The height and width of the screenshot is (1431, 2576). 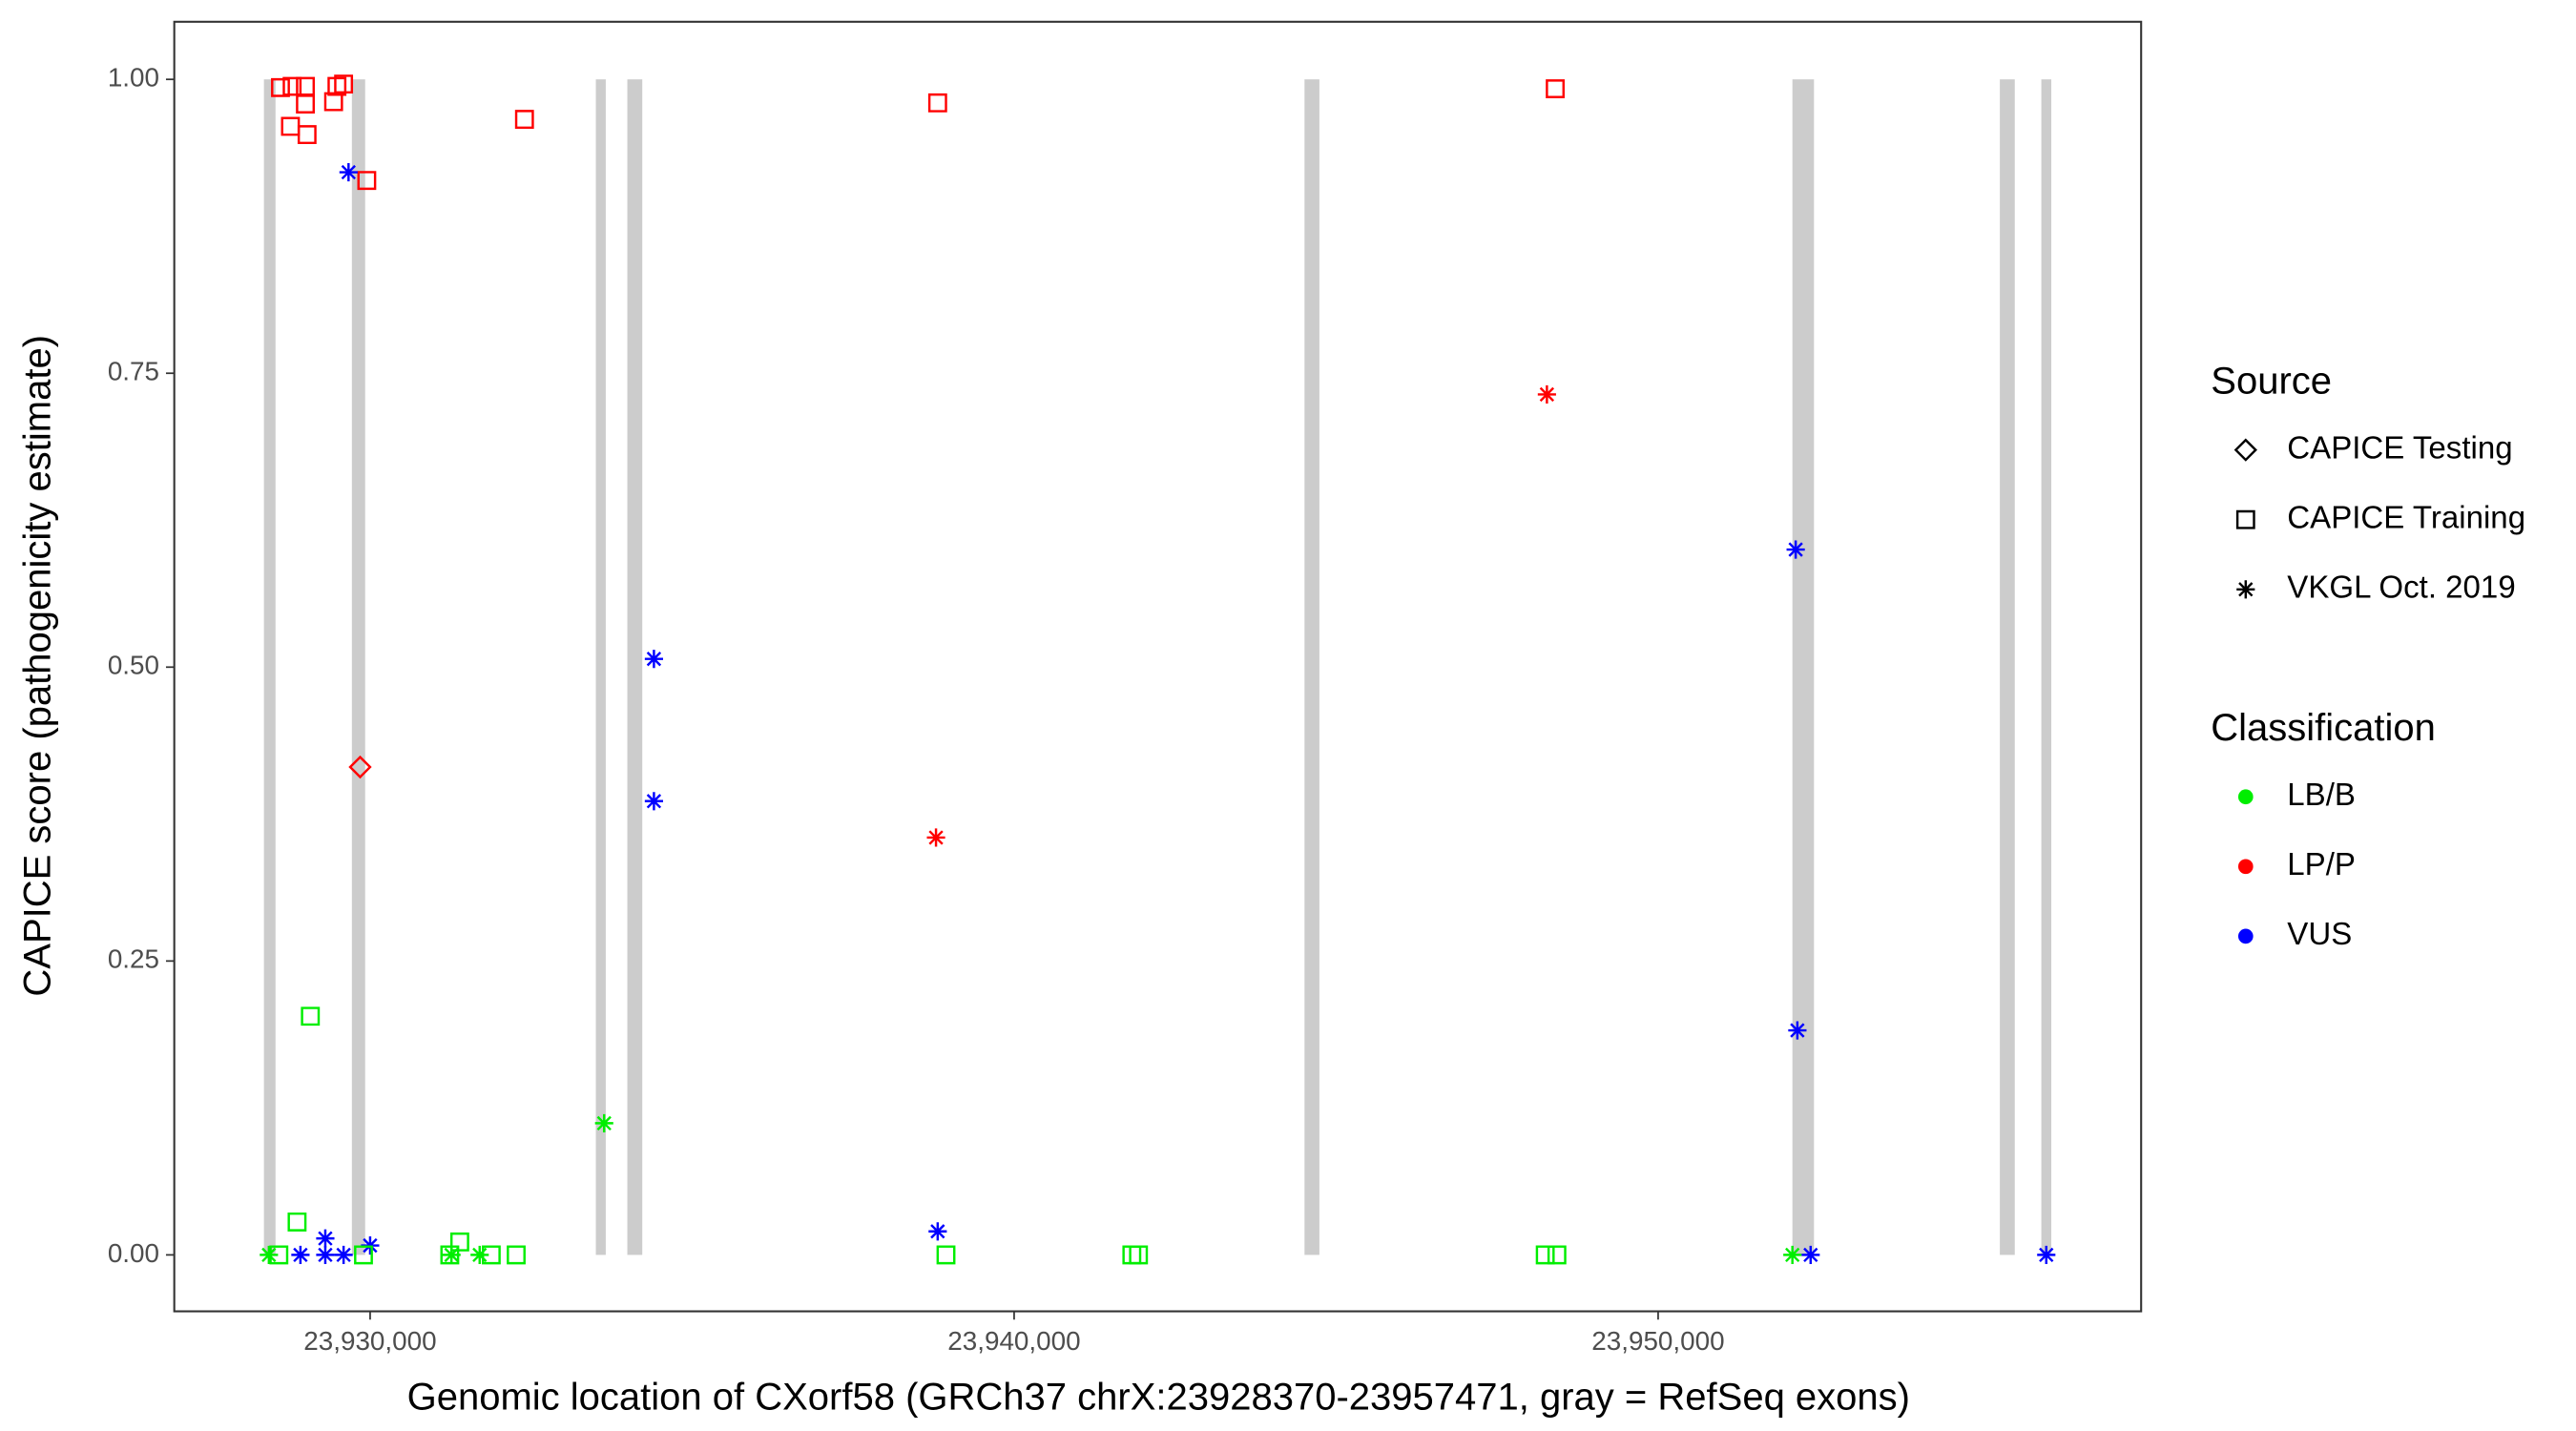 I want to click on legend-label: LB/B, so click(x=2321, y=795).